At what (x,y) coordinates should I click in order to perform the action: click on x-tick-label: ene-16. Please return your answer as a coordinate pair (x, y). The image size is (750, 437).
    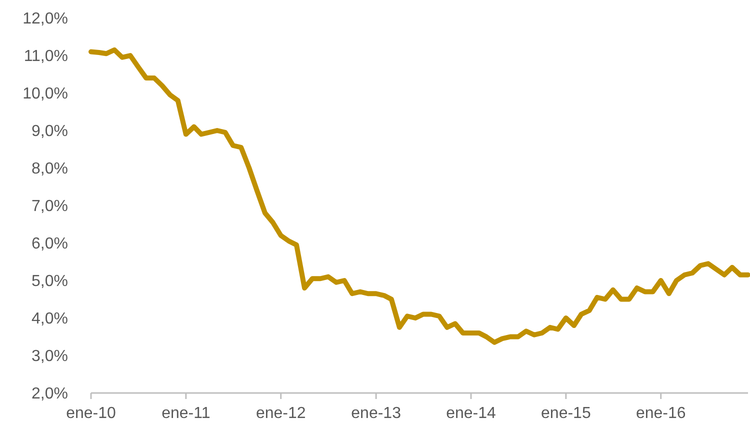
    Looking at the image, I should click on (661, 413).